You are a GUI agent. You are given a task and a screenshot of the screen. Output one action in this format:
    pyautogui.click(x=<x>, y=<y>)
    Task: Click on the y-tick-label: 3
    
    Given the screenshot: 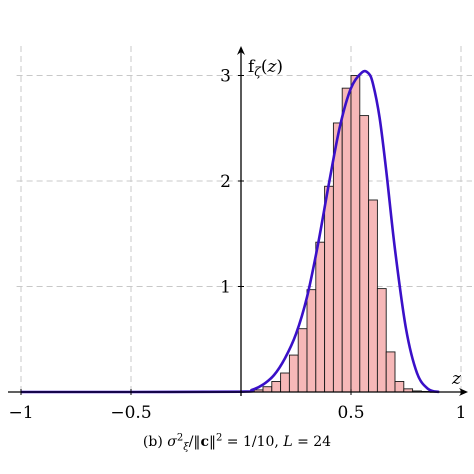 What is the action you would take?
    pyautogui.click(x=225, y=77)
    